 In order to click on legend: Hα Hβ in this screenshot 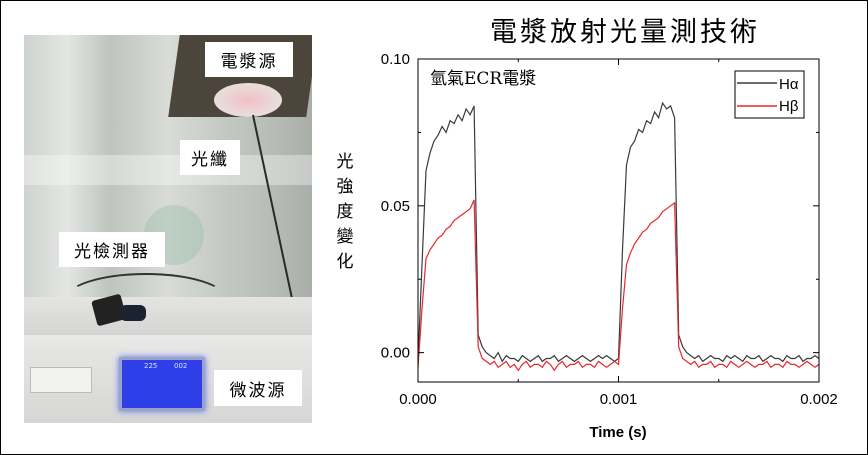, I will do `click(769, 94)`.